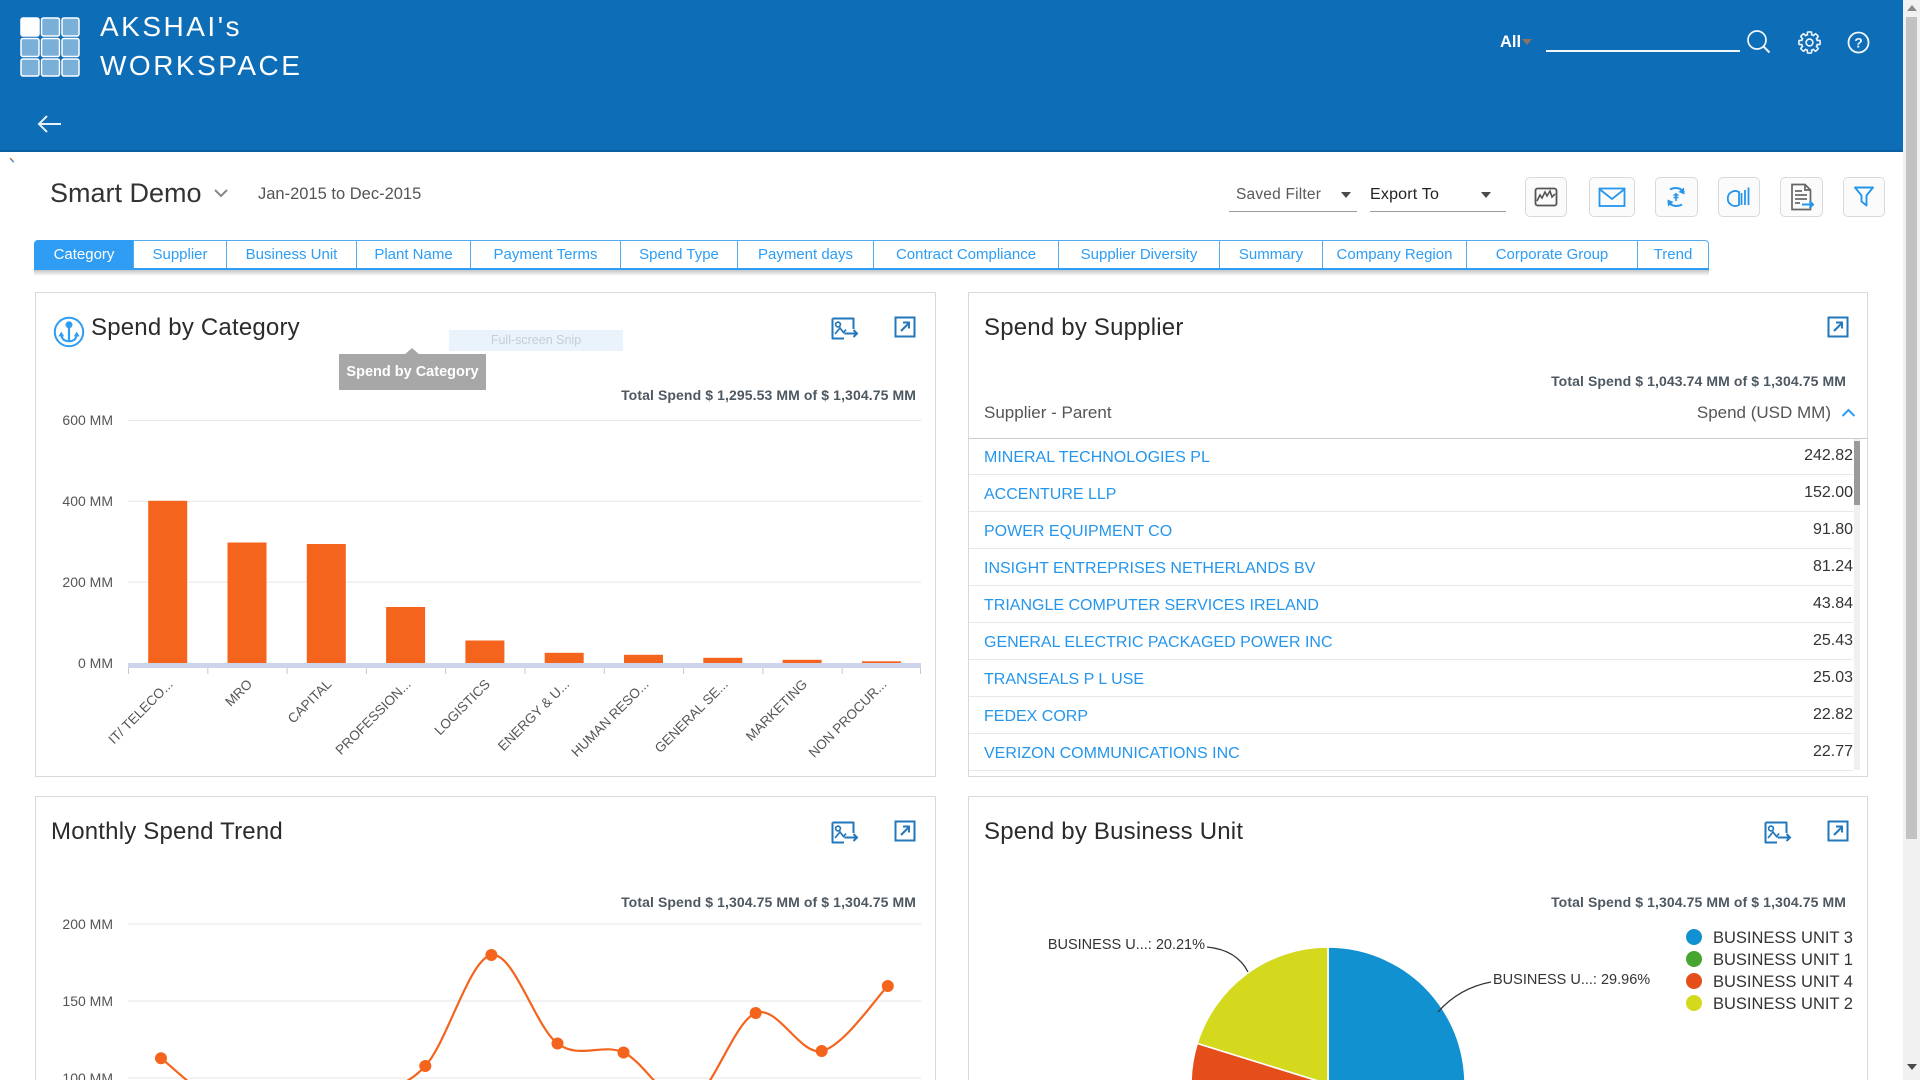 The width and height of the screenshot is (1920, 1080). I want to click on svg-text: BUSINESS U...: 20.21%, so click(1126, 945).